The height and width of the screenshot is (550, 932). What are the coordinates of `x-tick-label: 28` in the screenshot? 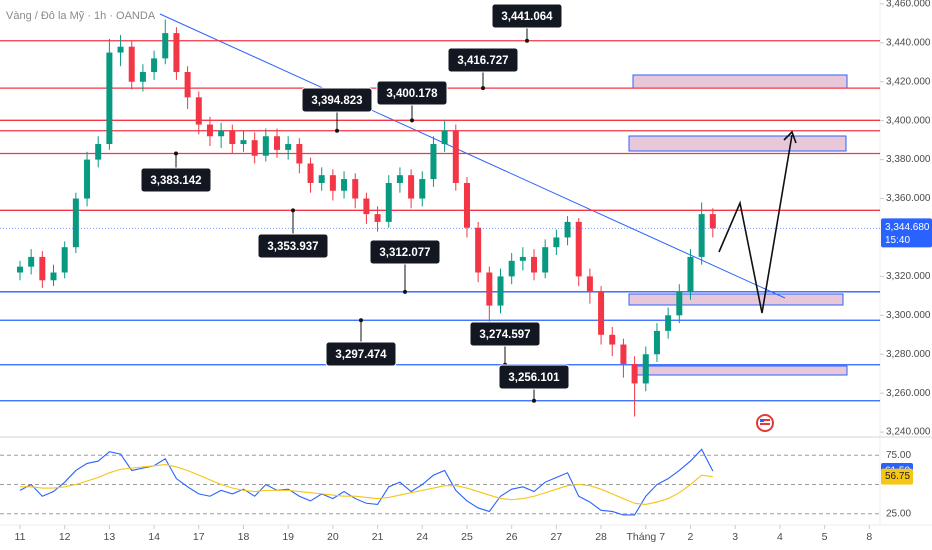 It's located at (601, 537).